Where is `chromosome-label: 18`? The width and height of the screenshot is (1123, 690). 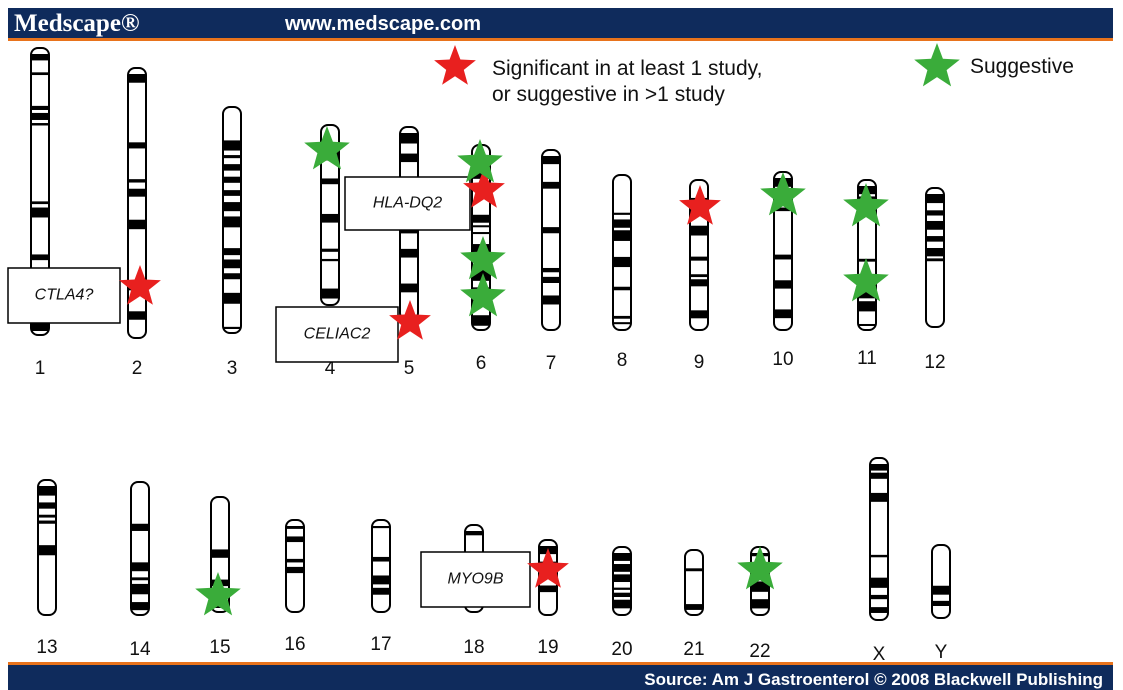 chromosome-label: 18 is located at coordinates (473, 647).